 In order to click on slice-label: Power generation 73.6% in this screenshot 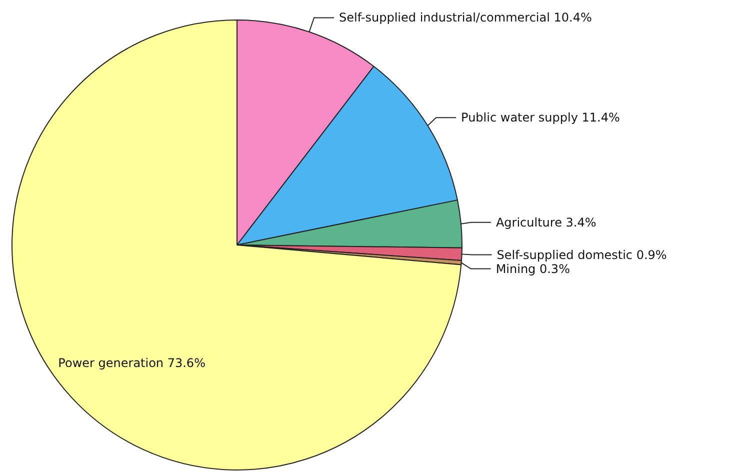, I will do `click(132, 363)`.